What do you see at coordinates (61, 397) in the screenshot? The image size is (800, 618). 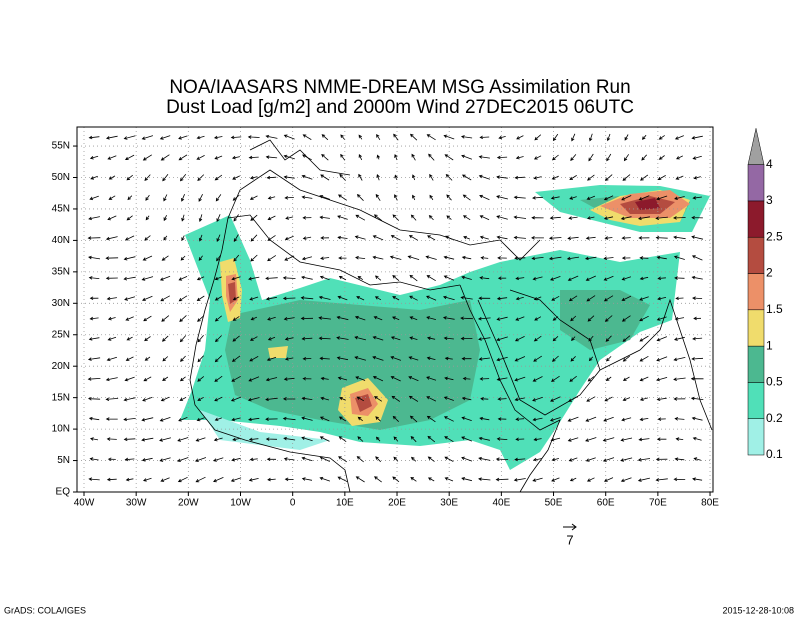 I see `lat-label: 15N` at bounding box center [61, 397].